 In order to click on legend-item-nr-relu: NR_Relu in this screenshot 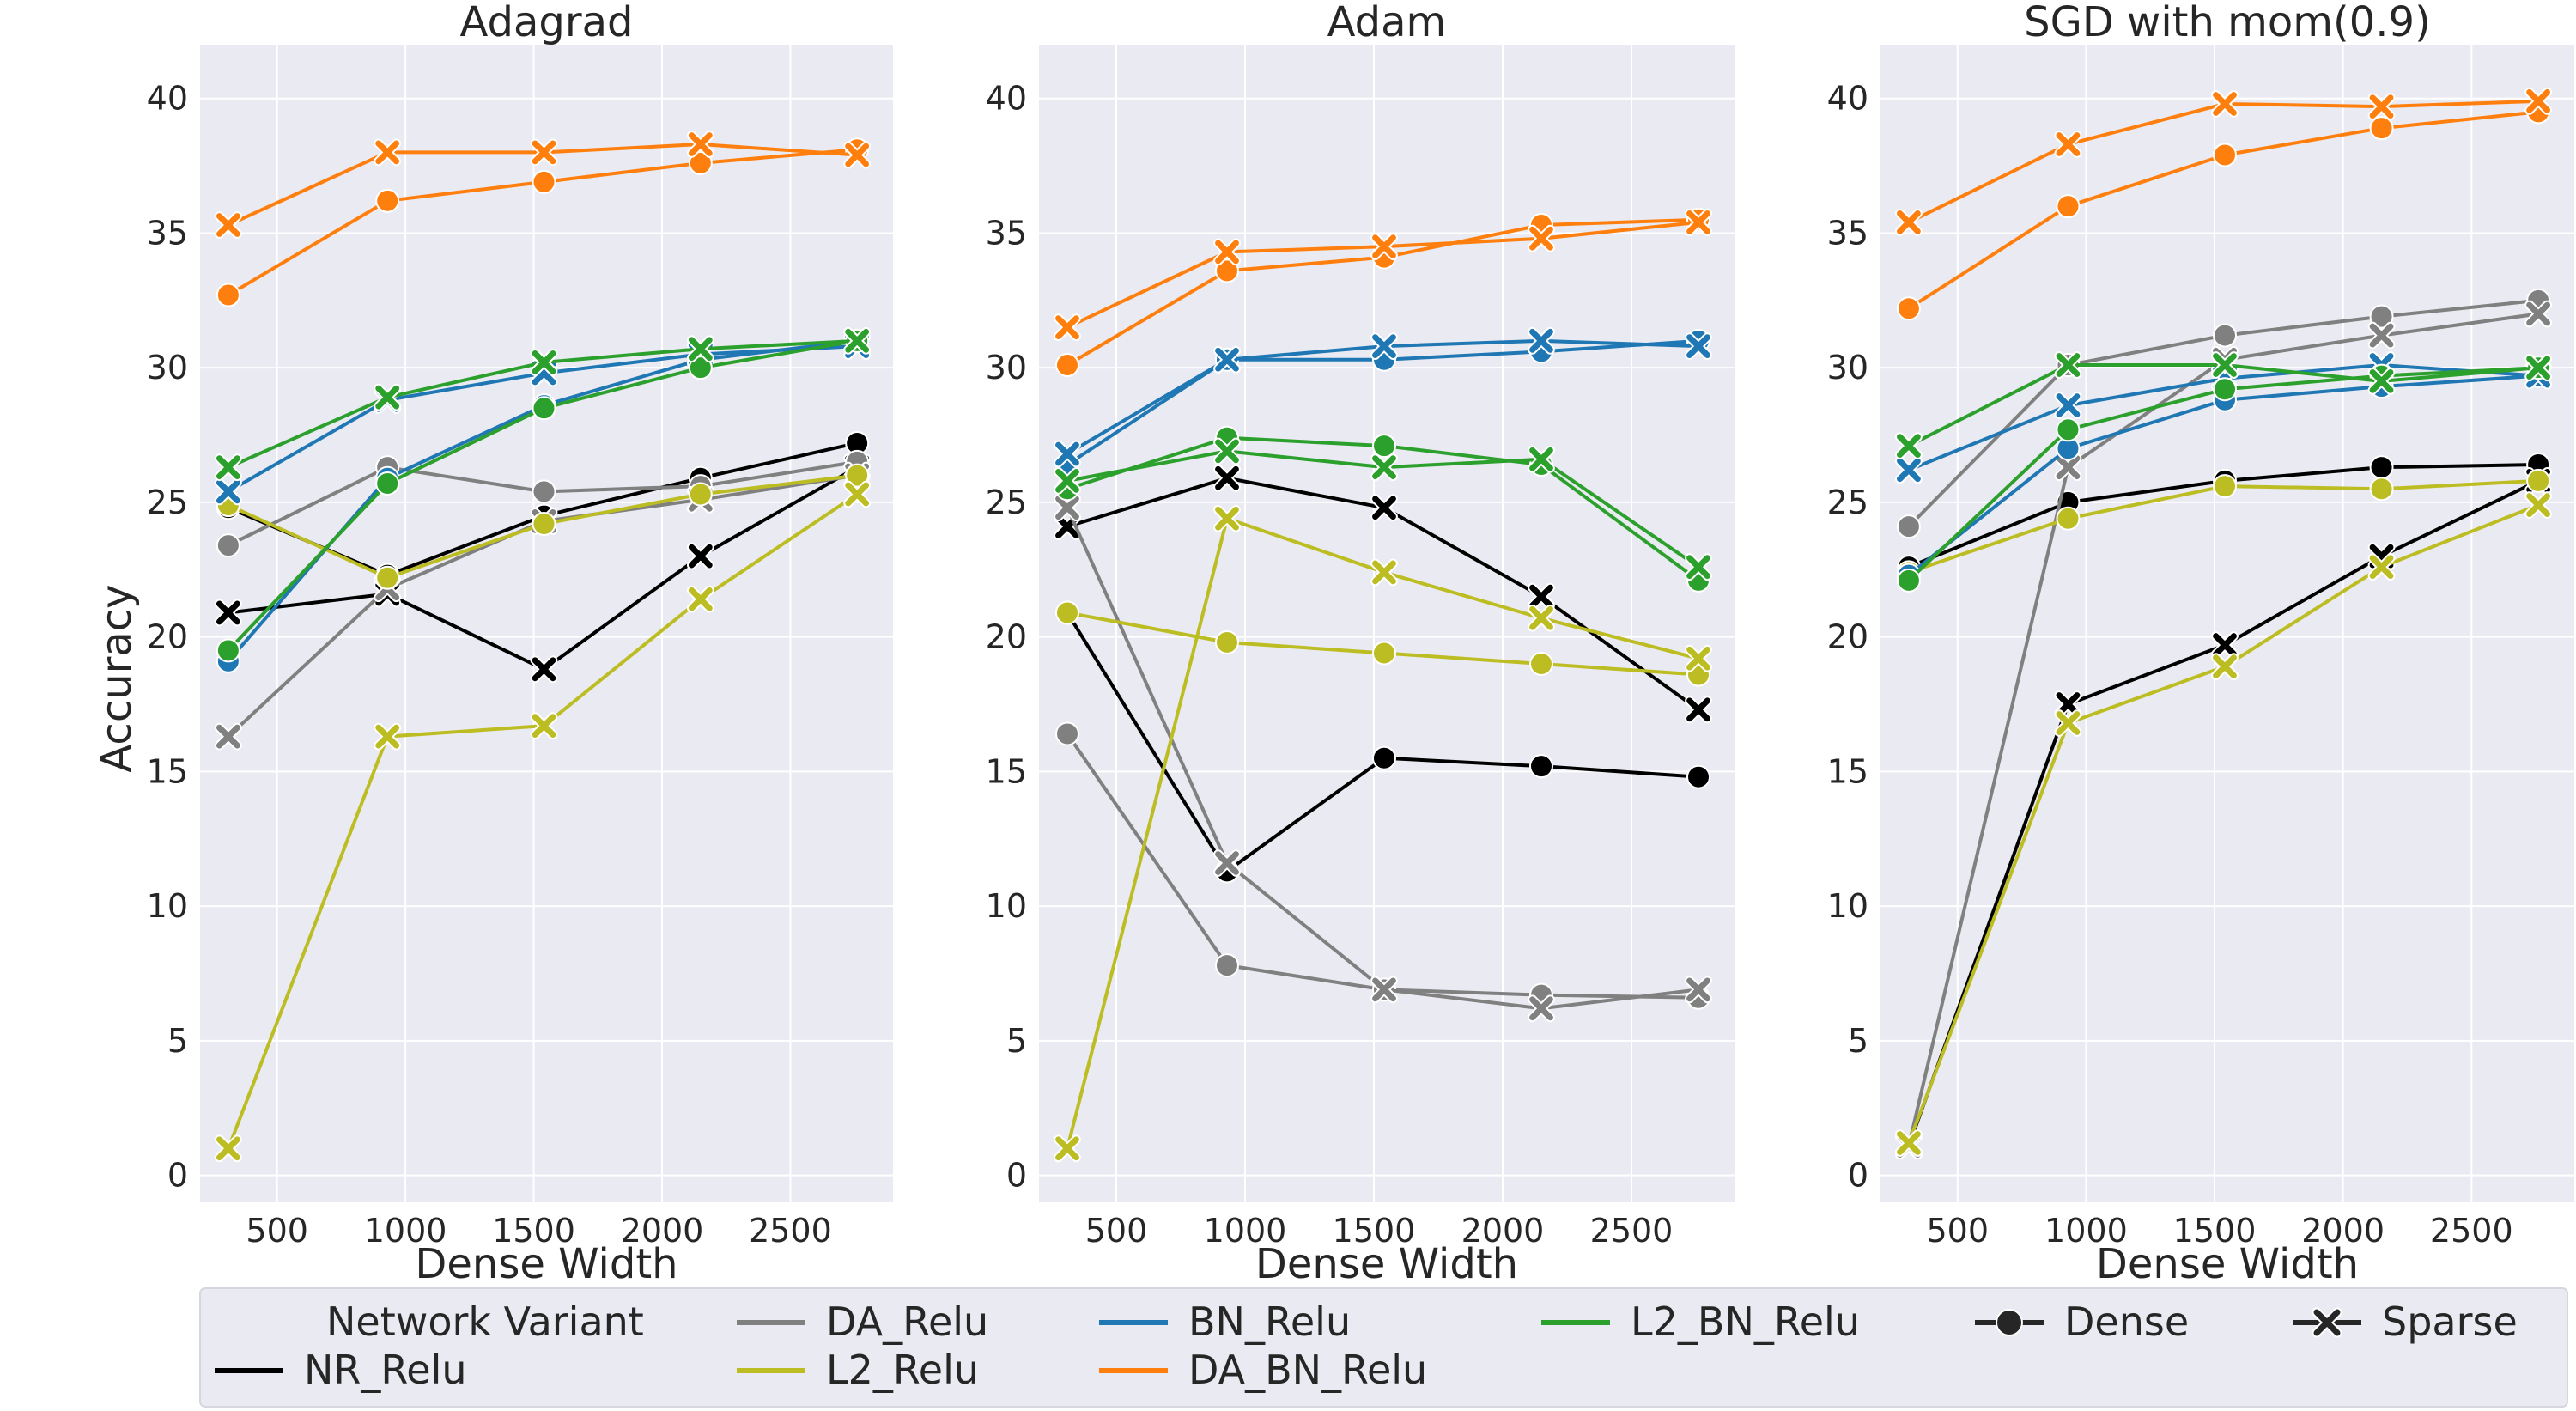, I will do `click(341, 1370)`.